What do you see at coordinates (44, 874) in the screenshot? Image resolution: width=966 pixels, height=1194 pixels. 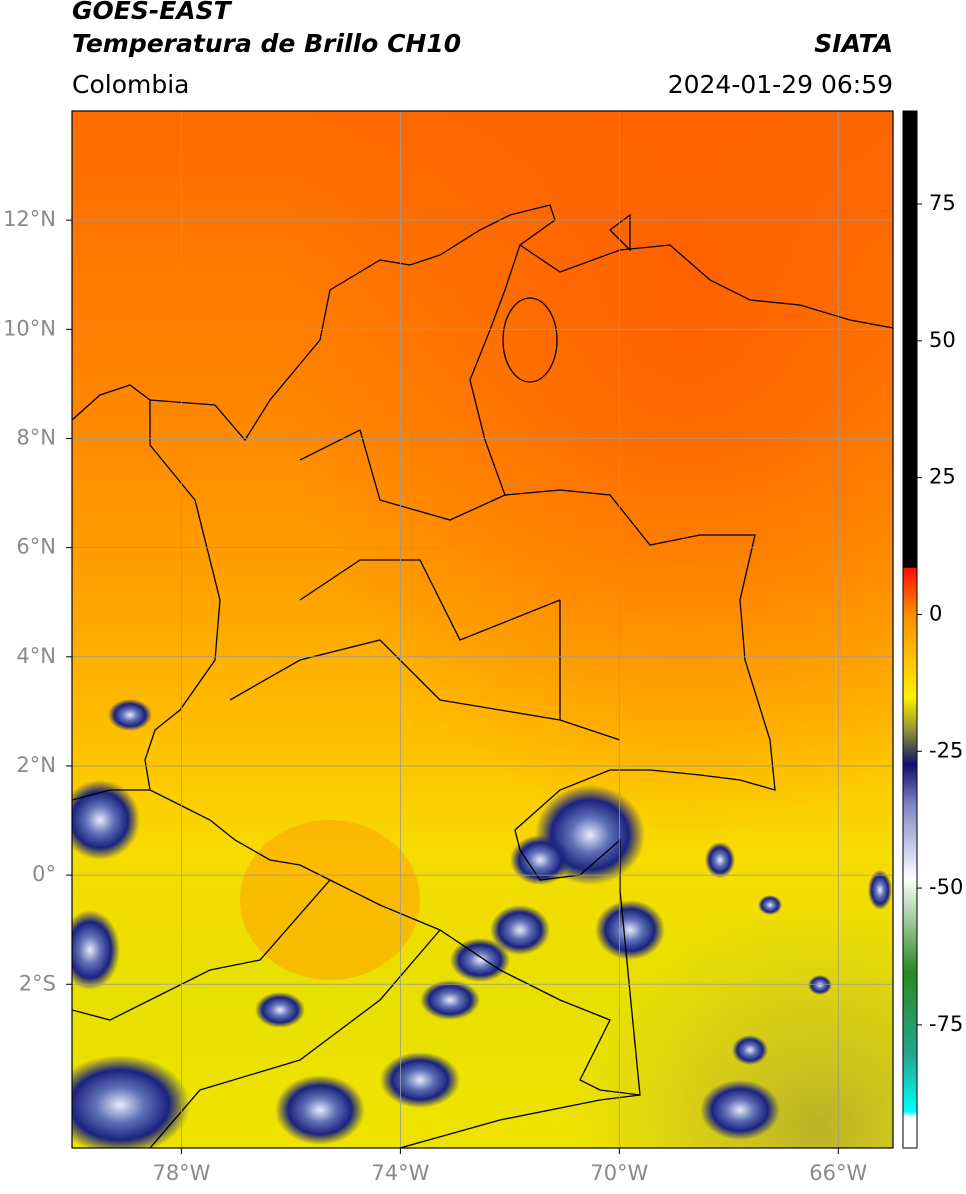 I see `y-tick-label: 0°` at bounding box center [44, 874].